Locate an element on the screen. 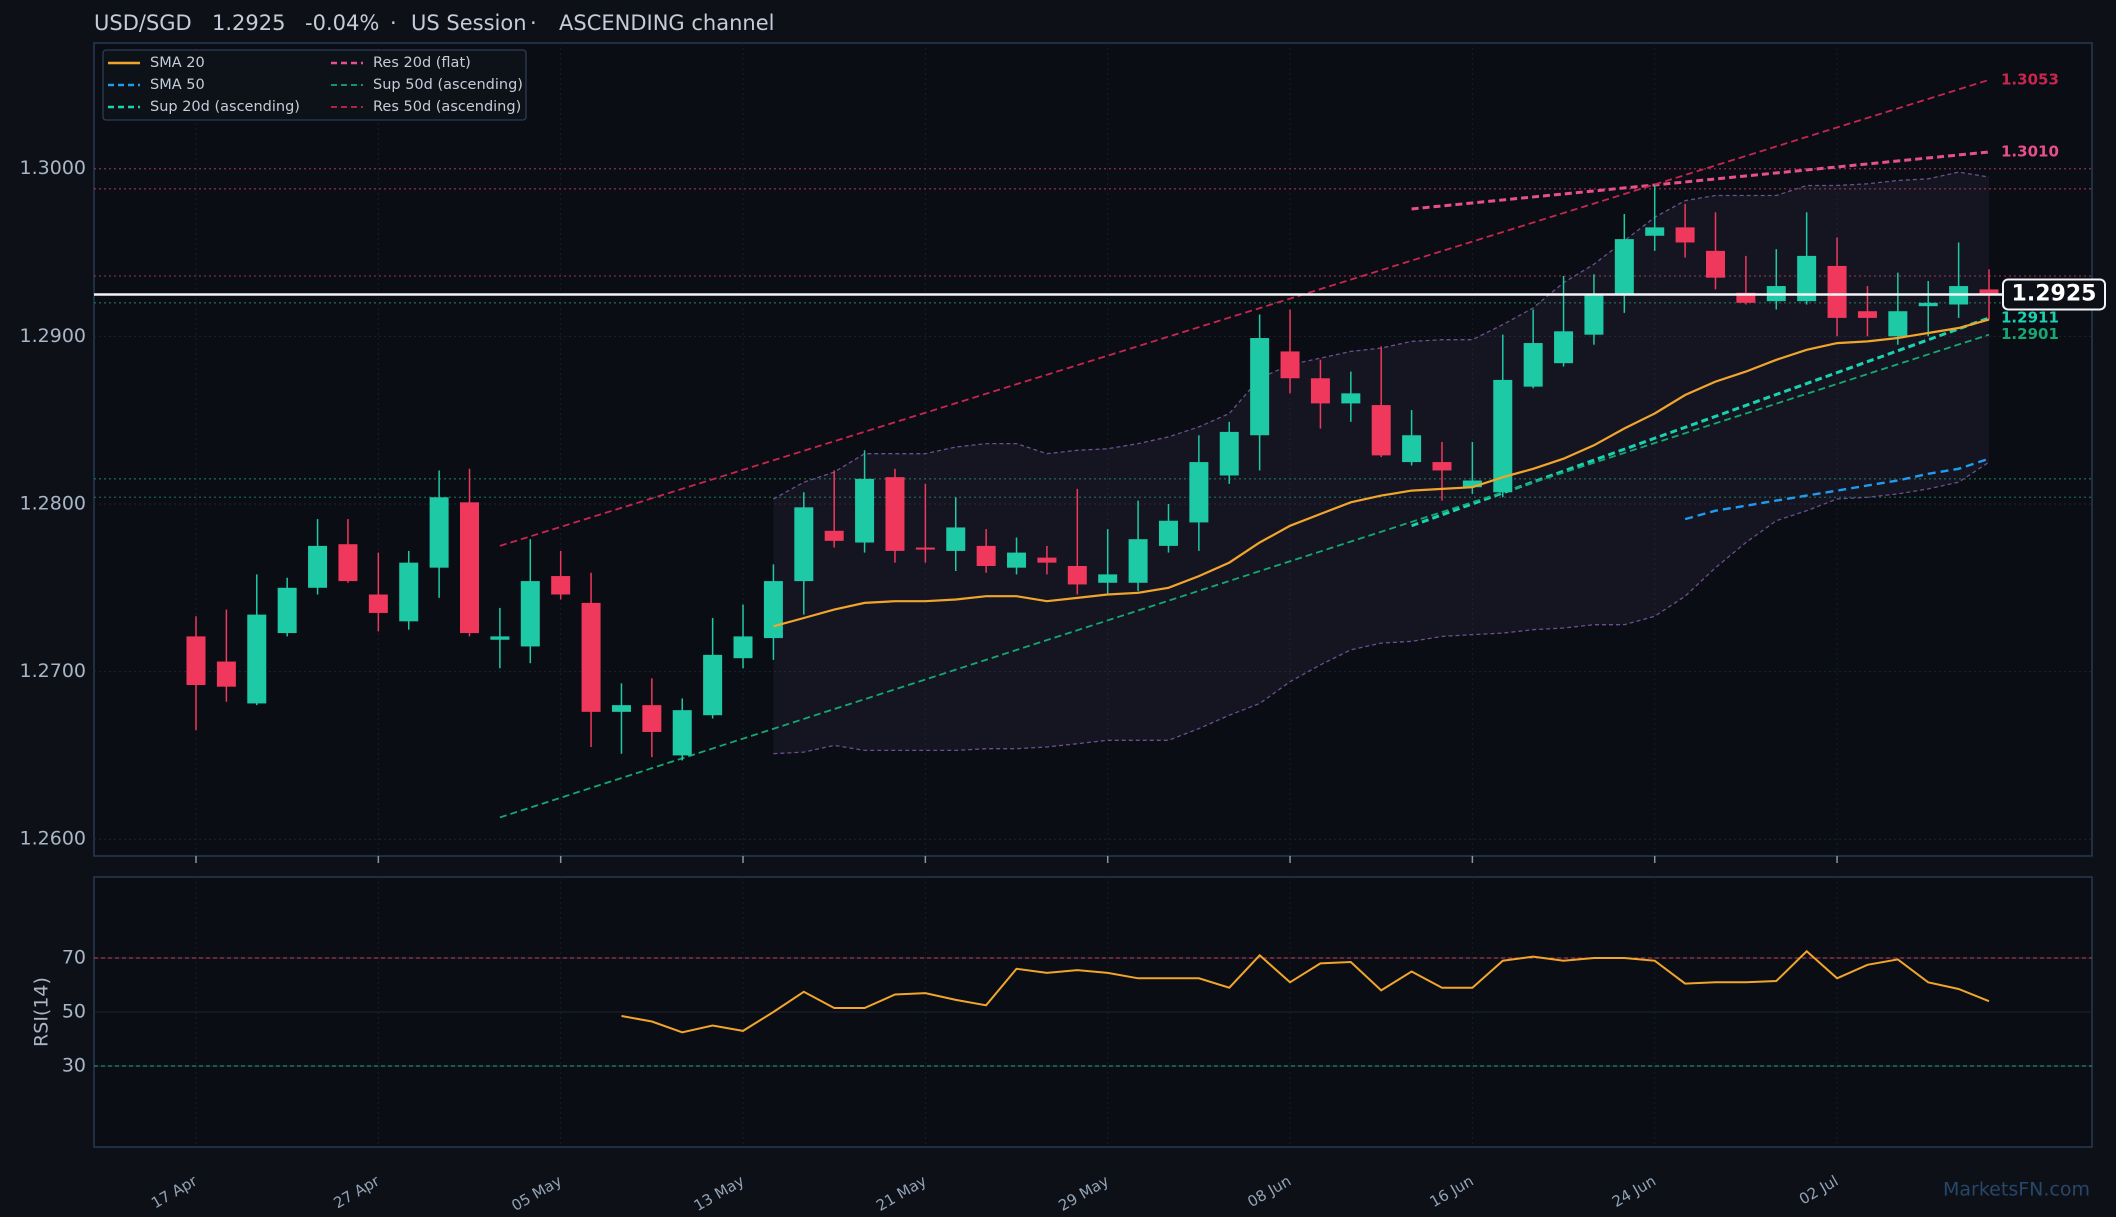 The image size is (2116, 1217). legend-label: Sup 20d (ascending) is located at coordinates (225, 107).